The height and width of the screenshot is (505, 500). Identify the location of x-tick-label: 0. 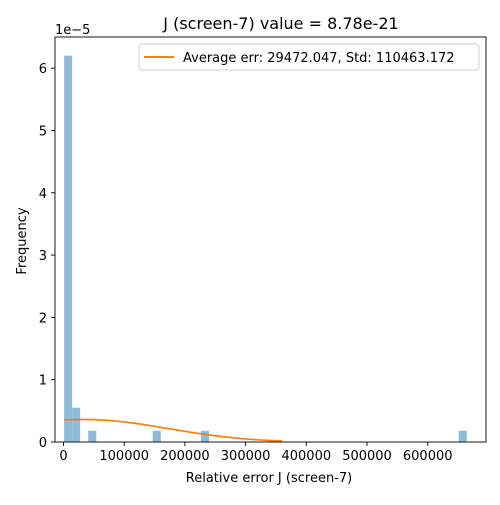
(63, 456).